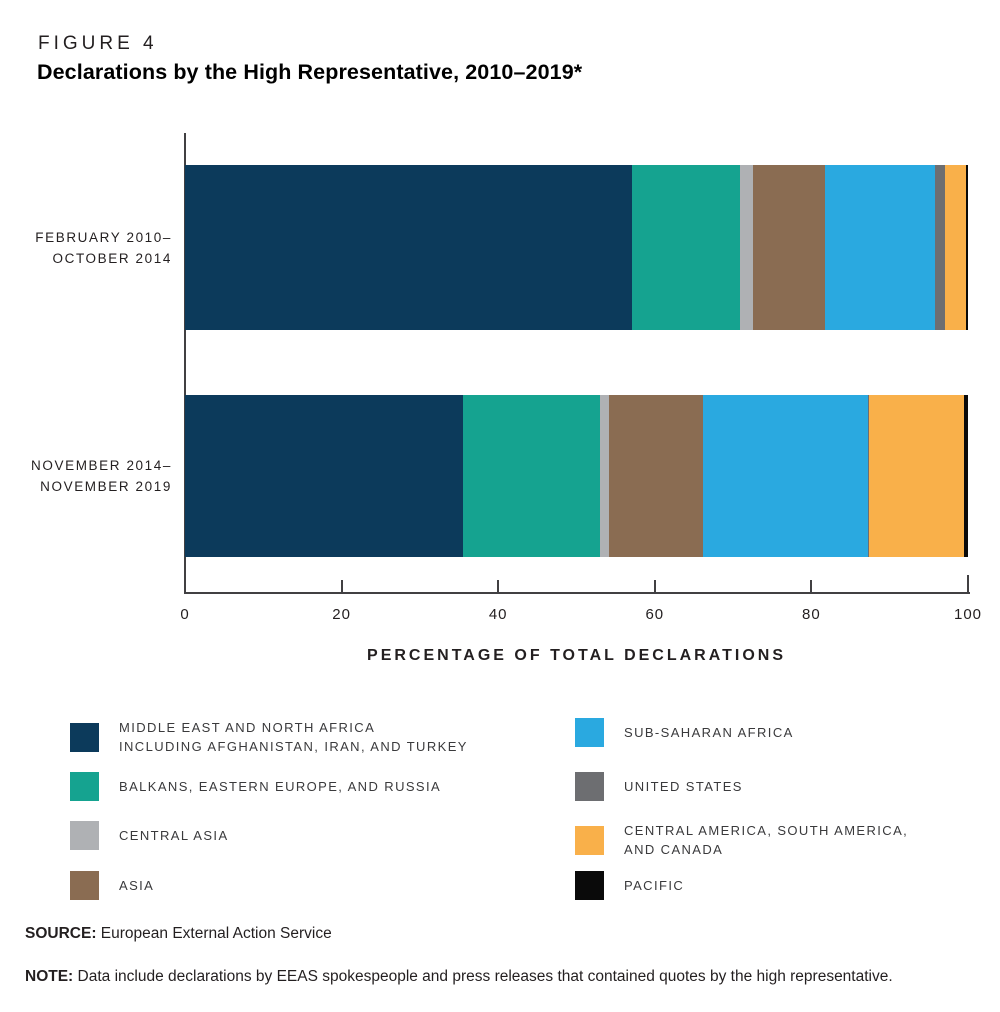 Image resolution: width=1000 pixels, height=1012 pixels. I want to click on legend-item: UNITED STATES, so click(659, 786).